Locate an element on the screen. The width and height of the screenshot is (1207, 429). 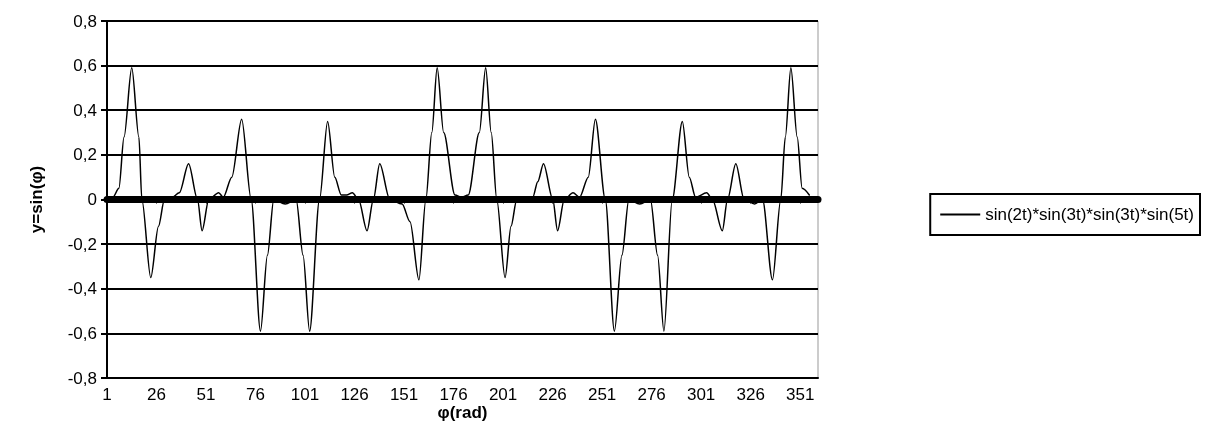
x-tick-label: 276 is located at coordinates (651, 394).